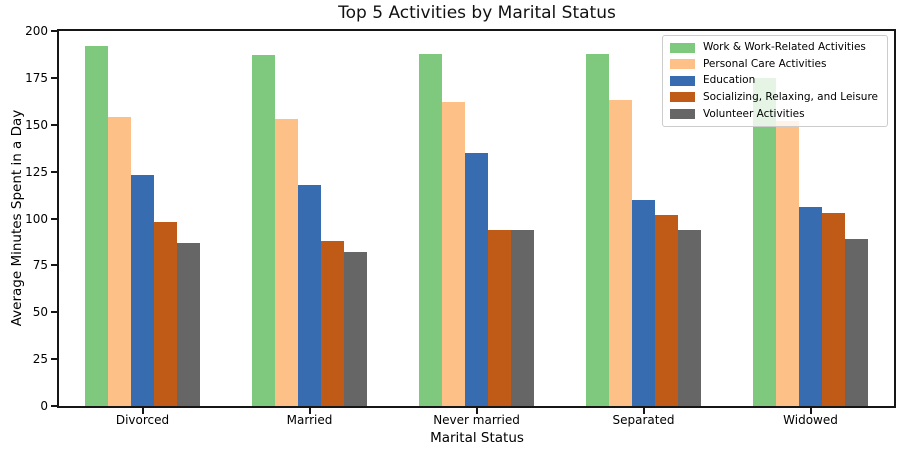 The height and width of the screenshot is (454, 902). I want to click on y-tick-label: 200, so click(36, 31).